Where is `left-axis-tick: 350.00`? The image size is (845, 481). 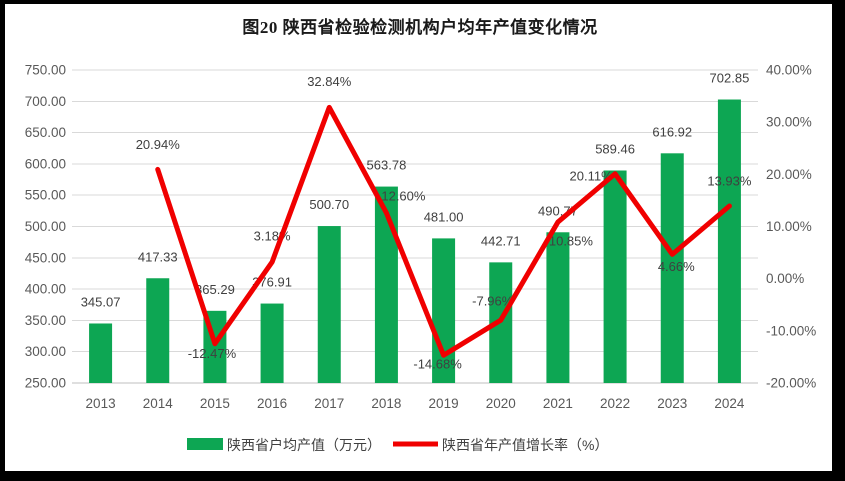
left-axis-tick: 350.00 is located at coordinates (45, 320).